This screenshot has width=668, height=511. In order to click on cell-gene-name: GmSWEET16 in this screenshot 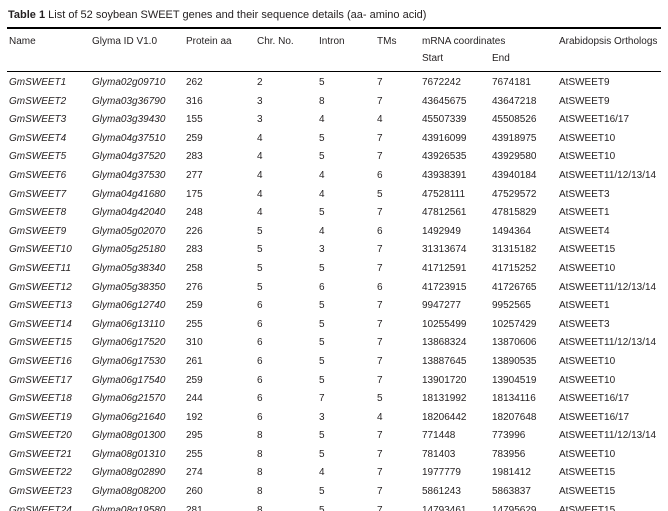, I will do `click(40, 361)`.